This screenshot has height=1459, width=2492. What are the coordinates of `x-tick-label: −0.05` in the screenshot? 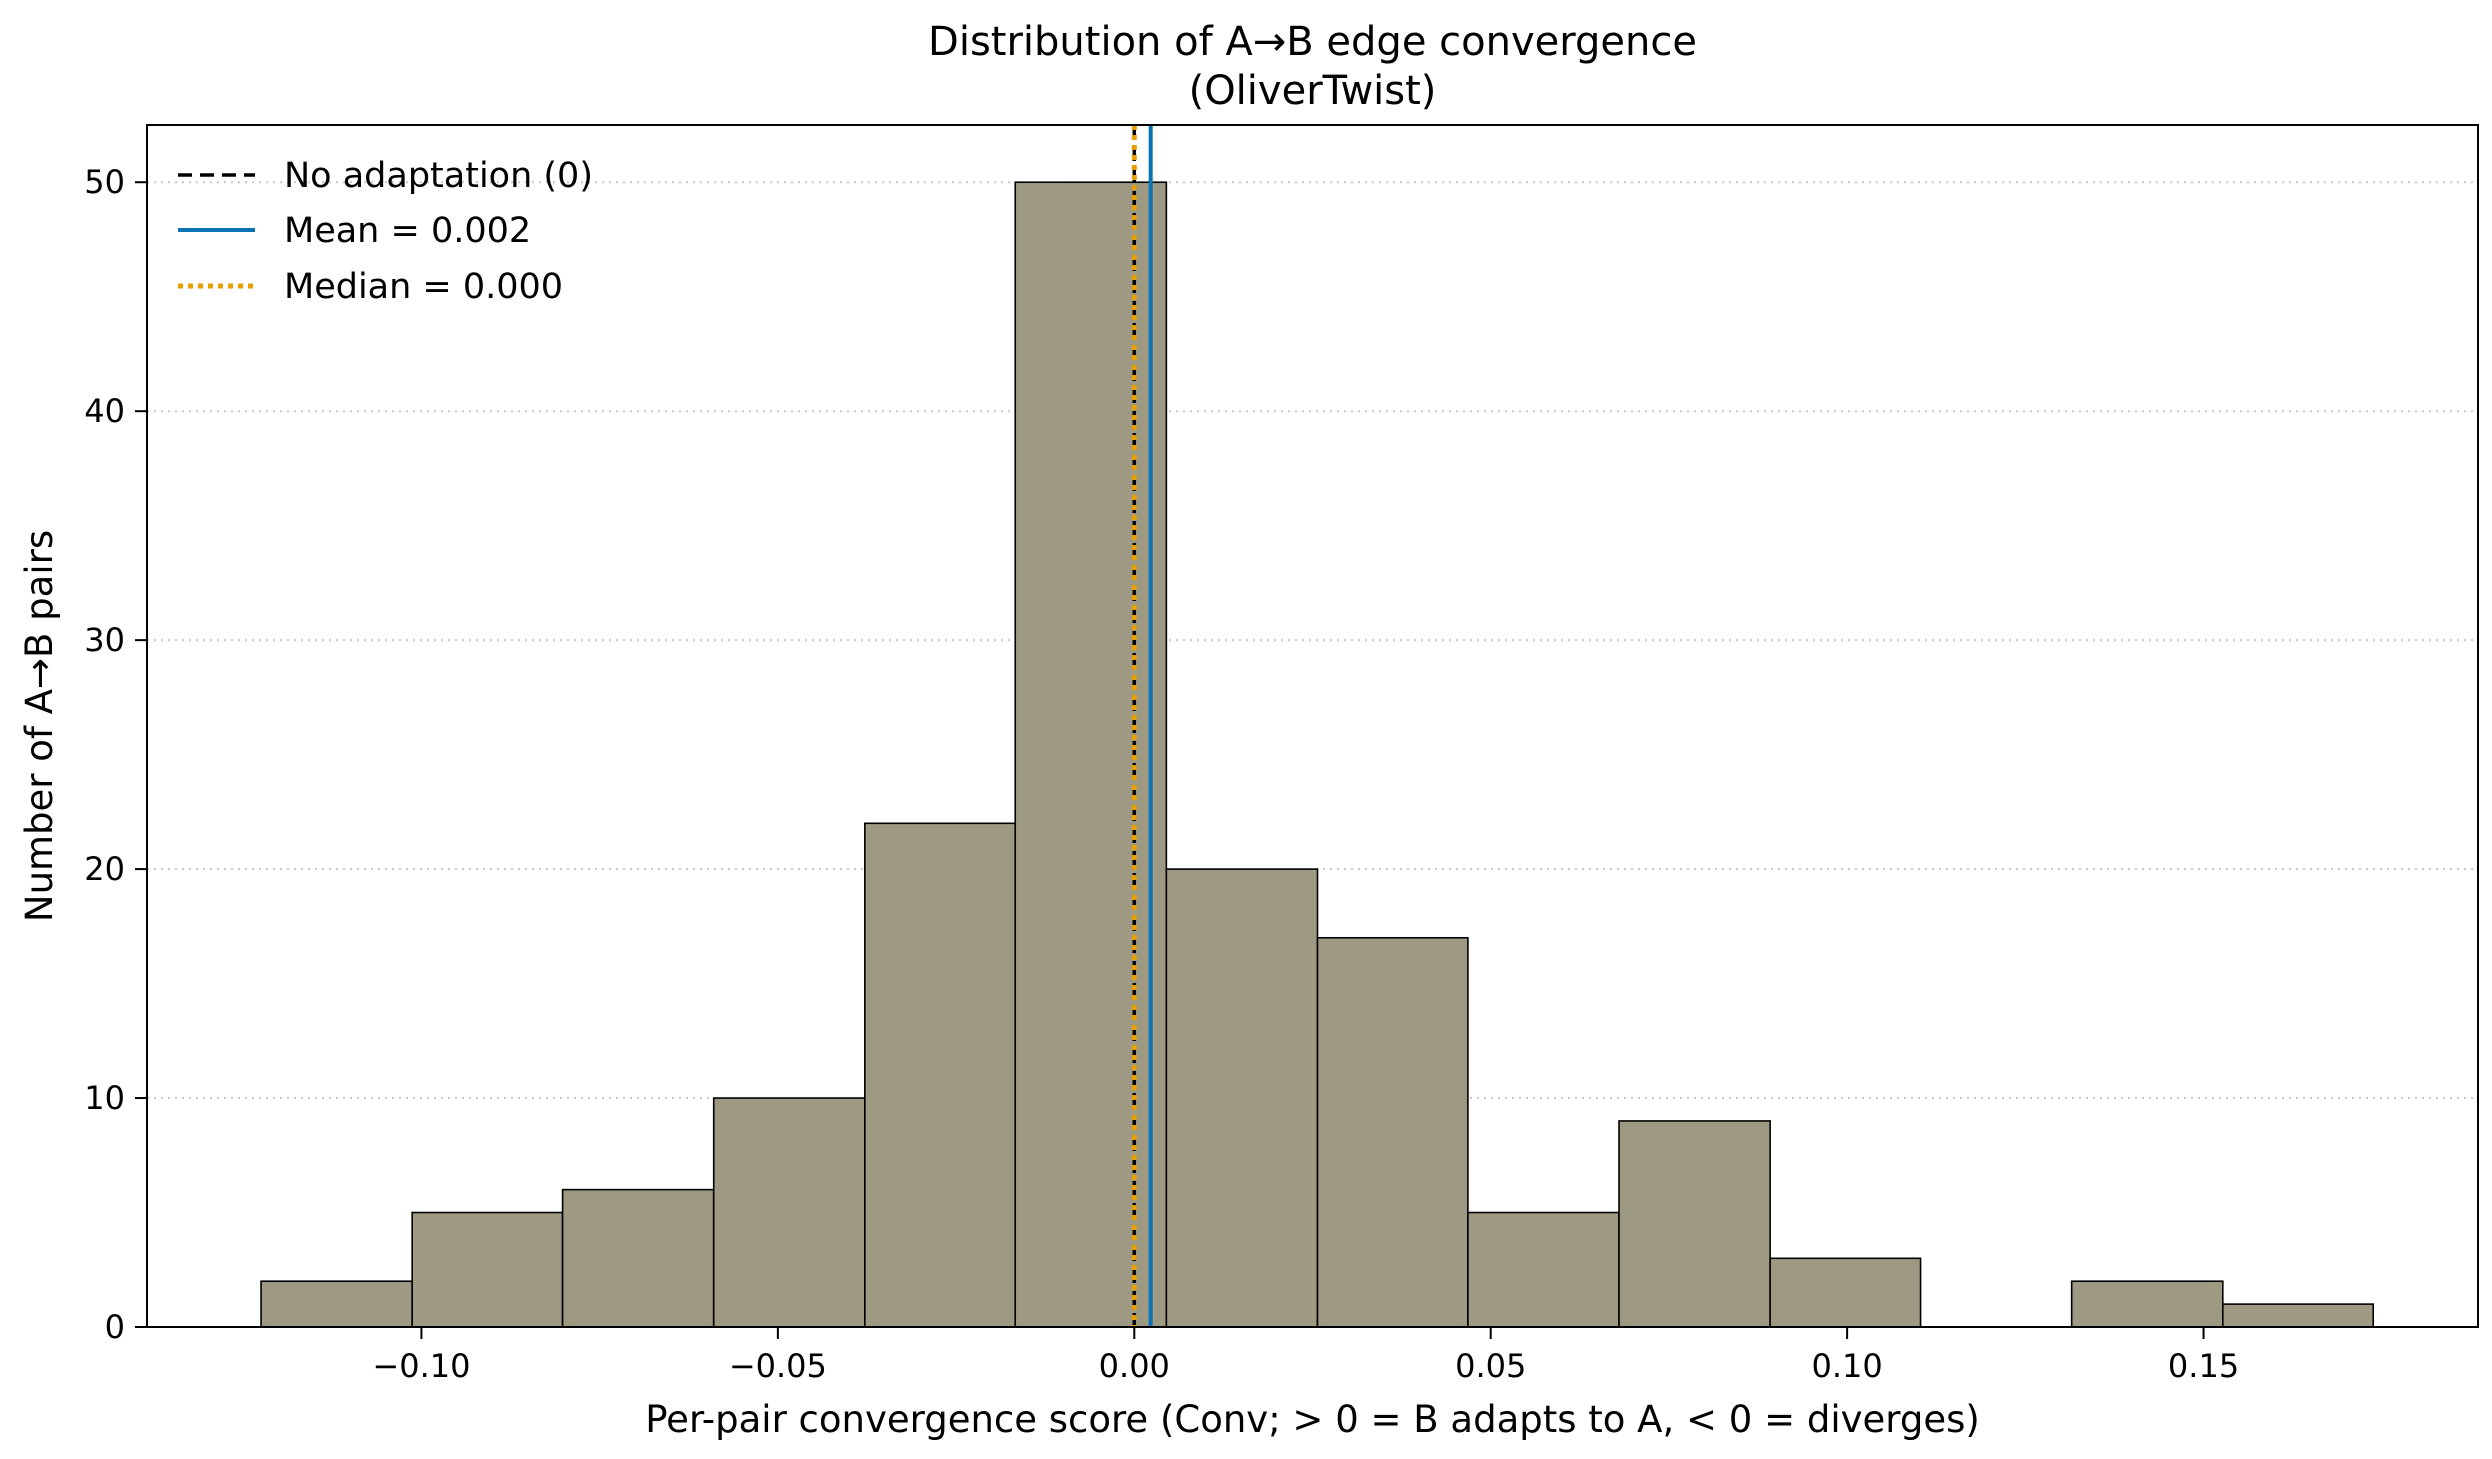 It's located at (778, 1366).